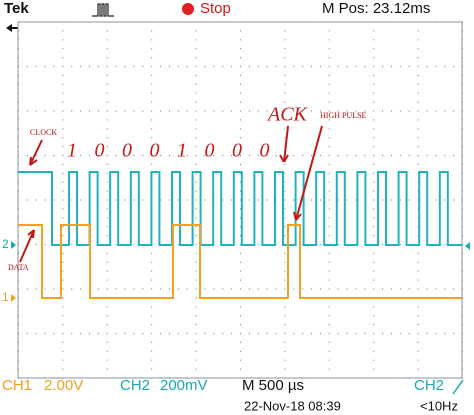  What do you see at coordinates (429, 385) in the screenshot?
I see `trigger-source: CH2` at bounding box center [429, 385].